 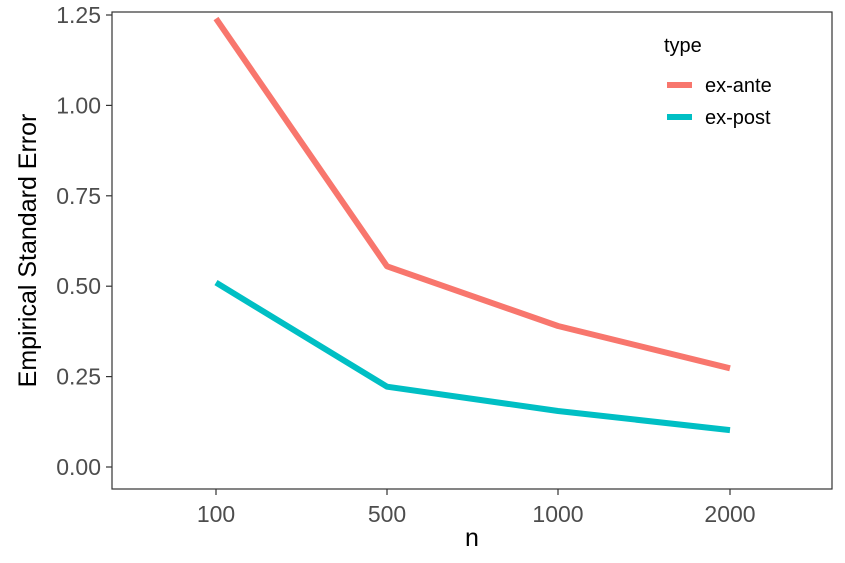 I want to click on x-tick-label: 1000, so click(x=557, y=514).